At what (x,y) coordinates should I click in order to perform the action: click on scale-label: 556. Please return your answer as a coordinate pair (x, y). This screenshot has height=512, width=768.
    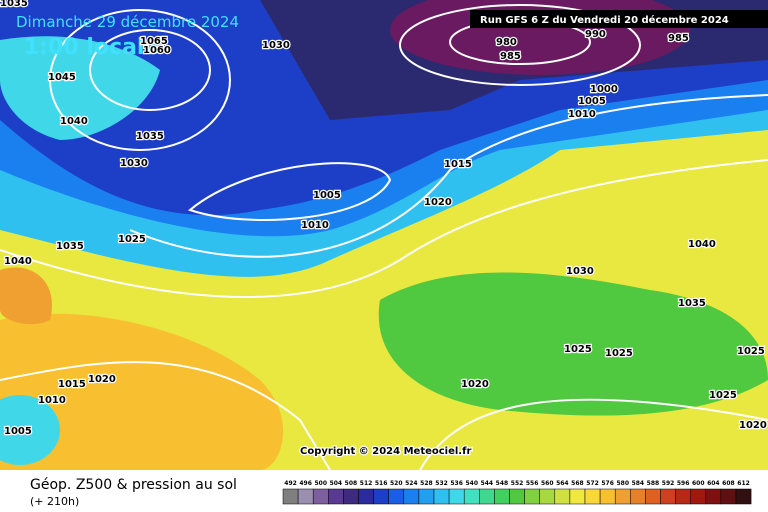
    Looking at the image, I should click on (532, 483).